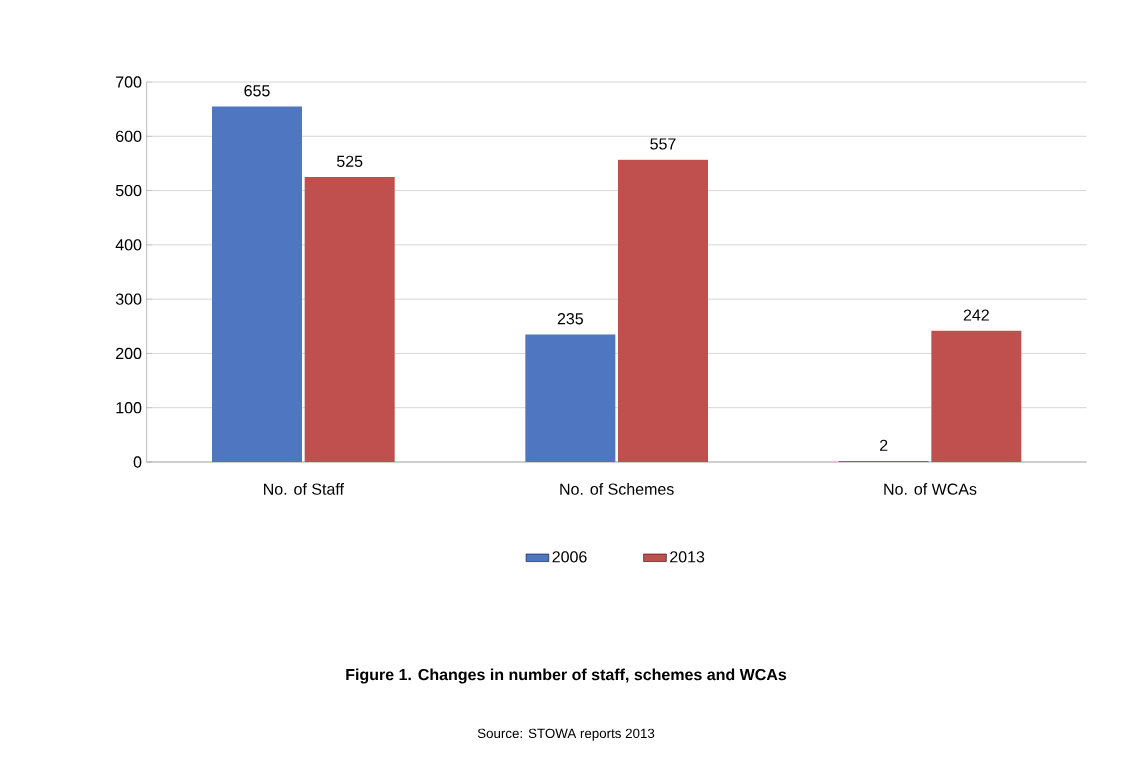  I want to click on text: Figure 1. Changes in number of staff, schemes and WCAs, so click(566, 676).